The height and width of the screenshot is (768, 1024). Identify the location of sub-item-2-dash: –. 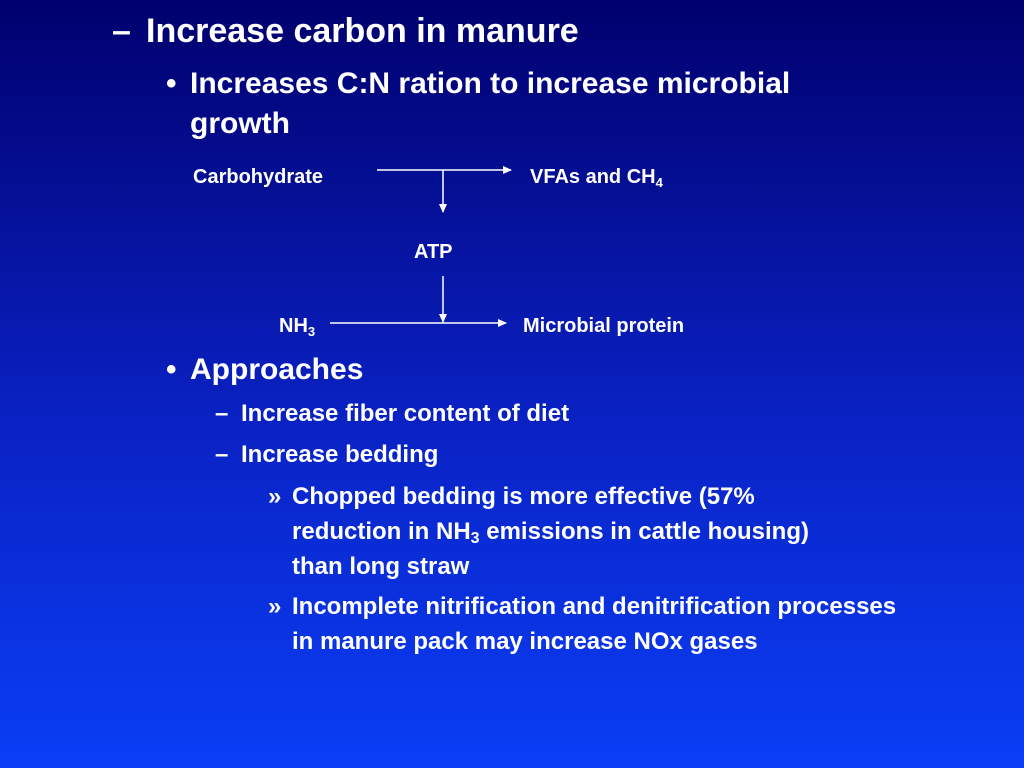
(222, 454).